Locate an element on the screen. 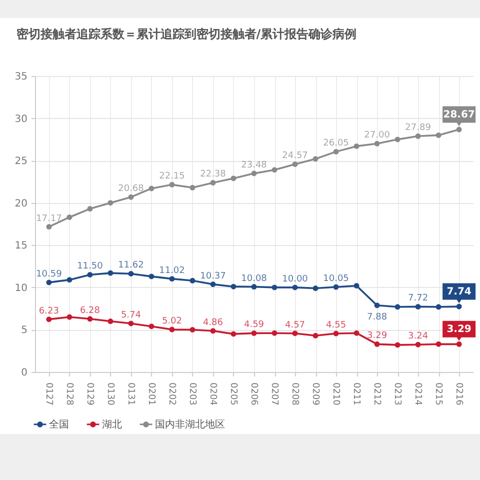 Image resolution: width=480 pixels, height=480 pixels. data-label: 11.50 is located at coordinates (90, 267).